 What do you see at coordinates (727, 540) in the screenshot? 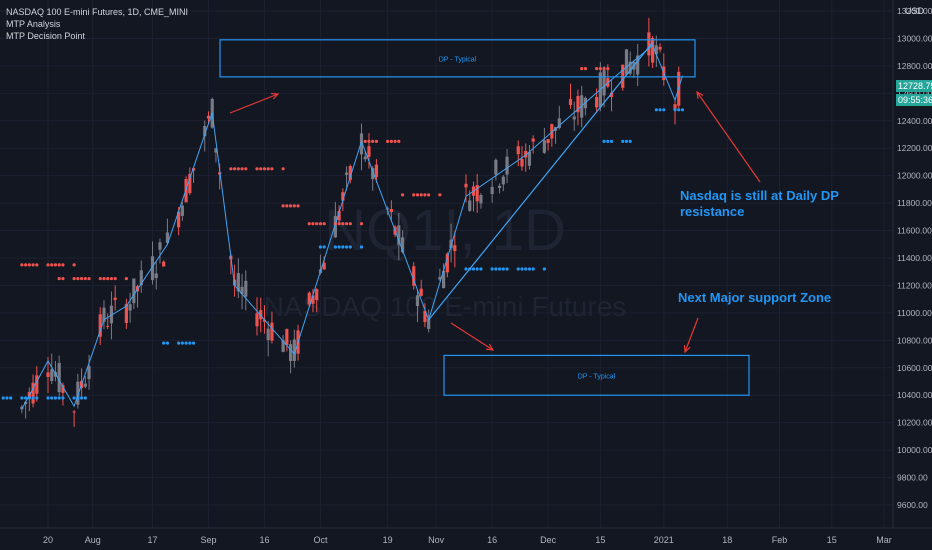
I see `x-tick-label: 18` at bounding box center [727, 540].